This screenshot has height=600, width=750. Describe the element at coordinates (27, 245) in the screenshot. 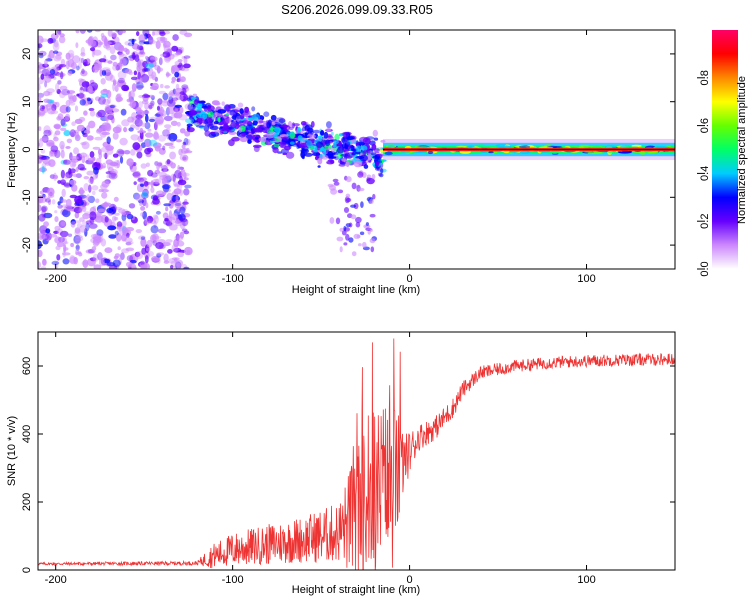

I see `y-tick-label: -20` at that location.